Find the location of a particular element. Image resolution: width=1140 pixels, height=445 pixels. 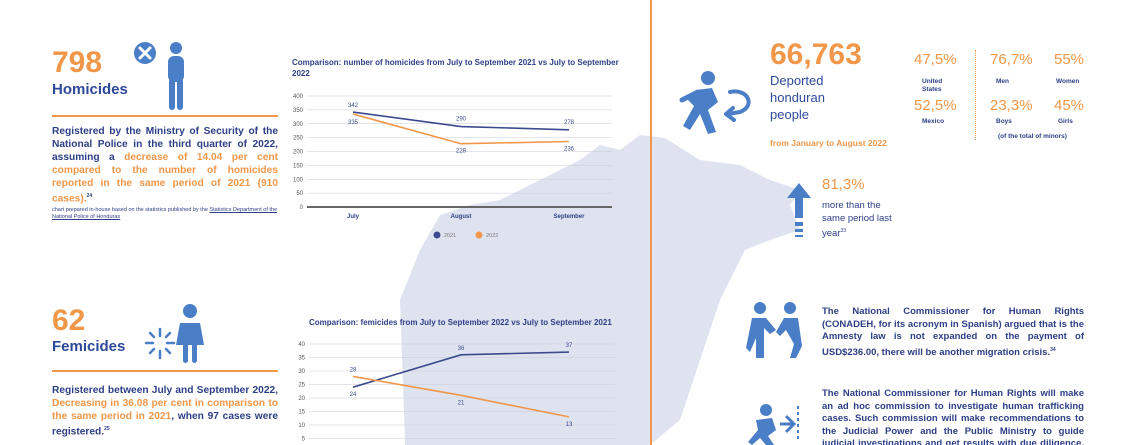

data-label: 228 is located at coordinates (461, 152).